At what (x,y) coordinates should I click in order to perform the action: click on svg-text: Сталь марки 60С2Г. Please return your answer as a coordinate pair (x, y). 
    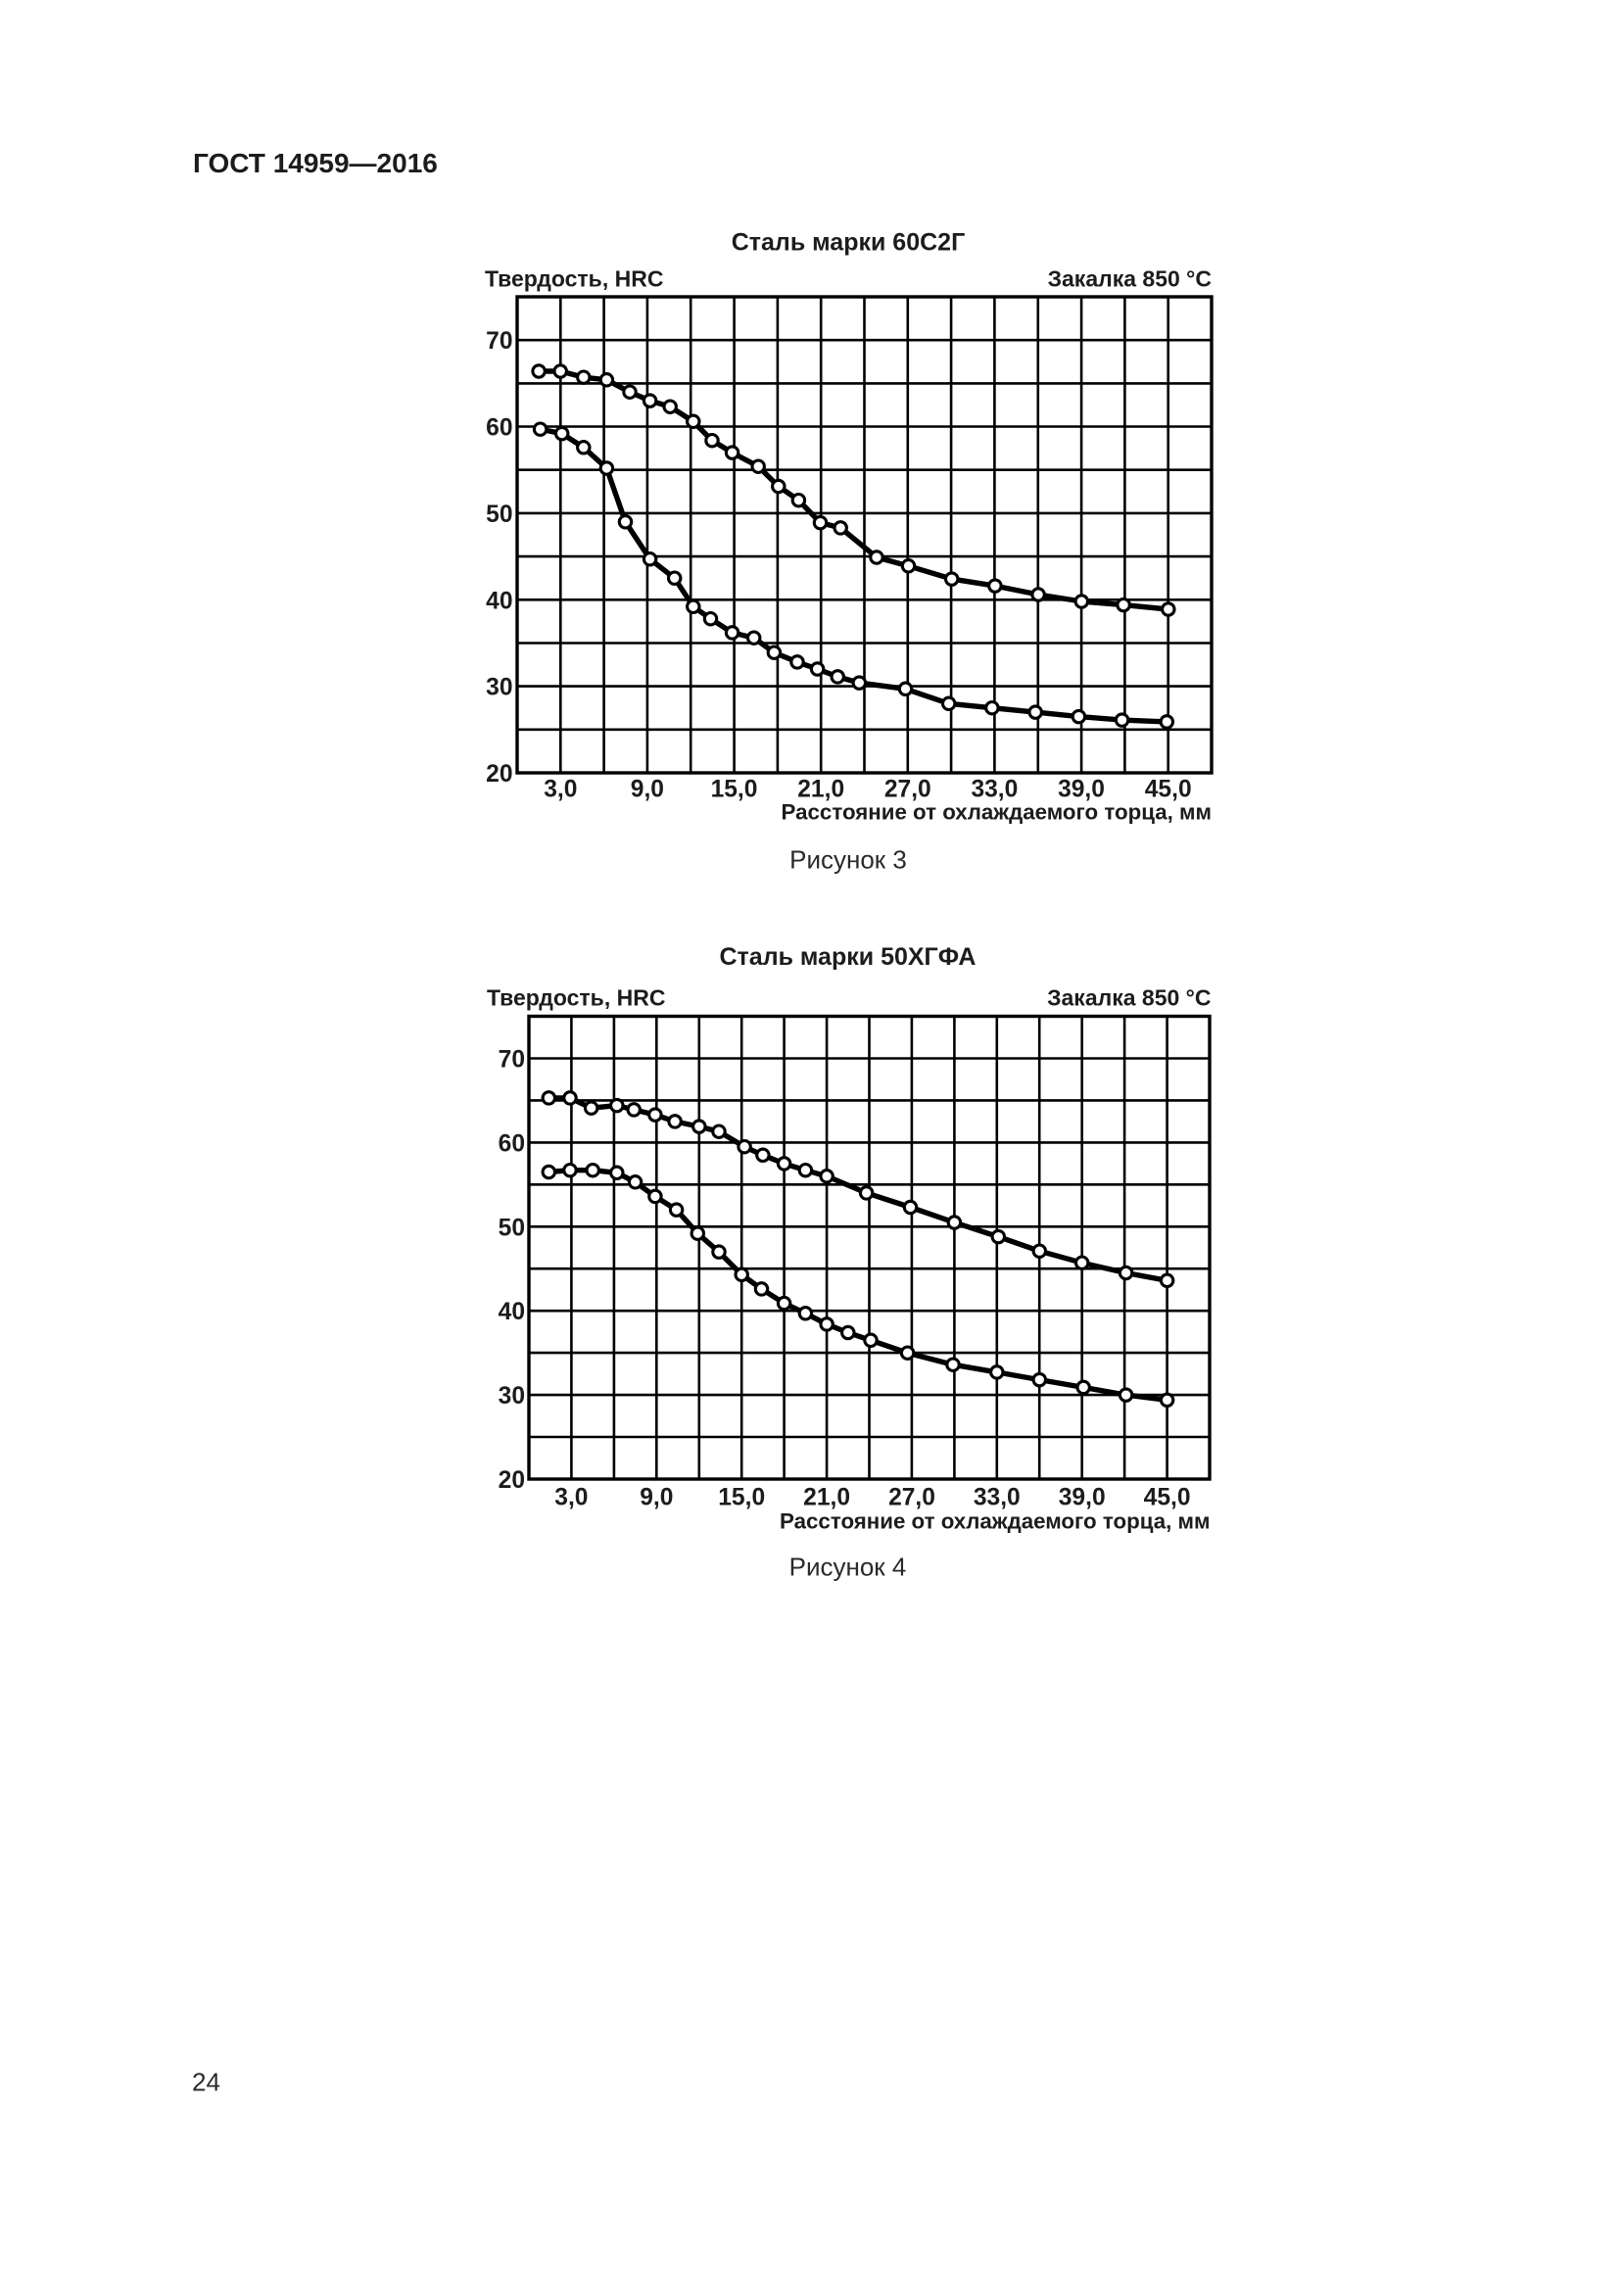
    Looking at the image, I should click on (849, 243).